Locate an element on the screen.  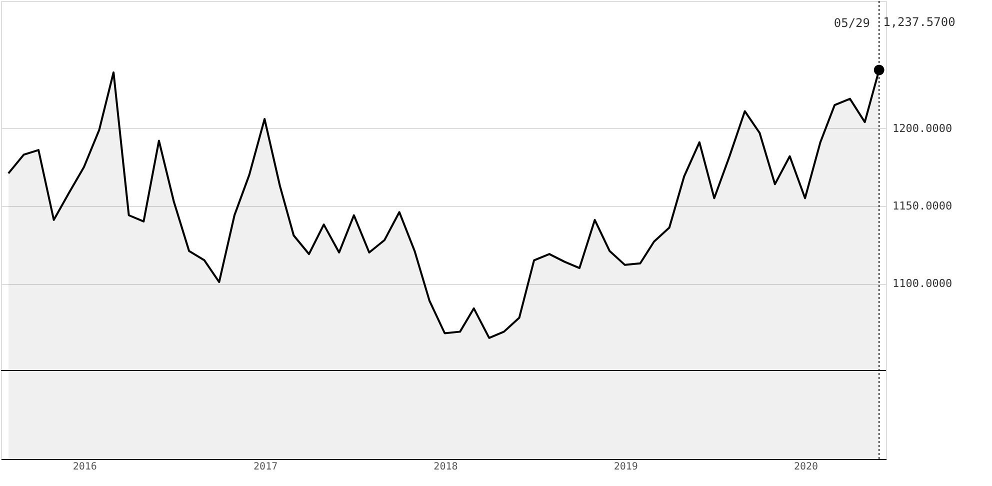
annotation: 05/29 is located at coordinates (852, 23).